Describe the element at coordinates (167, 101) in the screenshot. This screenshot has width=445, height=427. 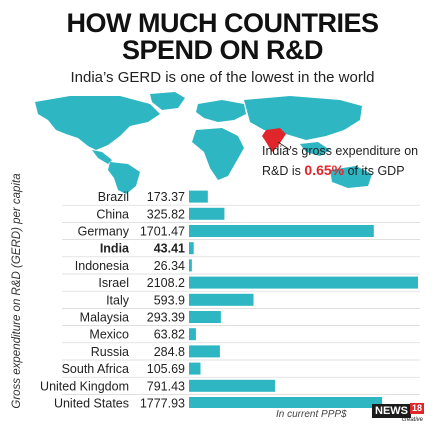
I see `map-greenland` at that location.